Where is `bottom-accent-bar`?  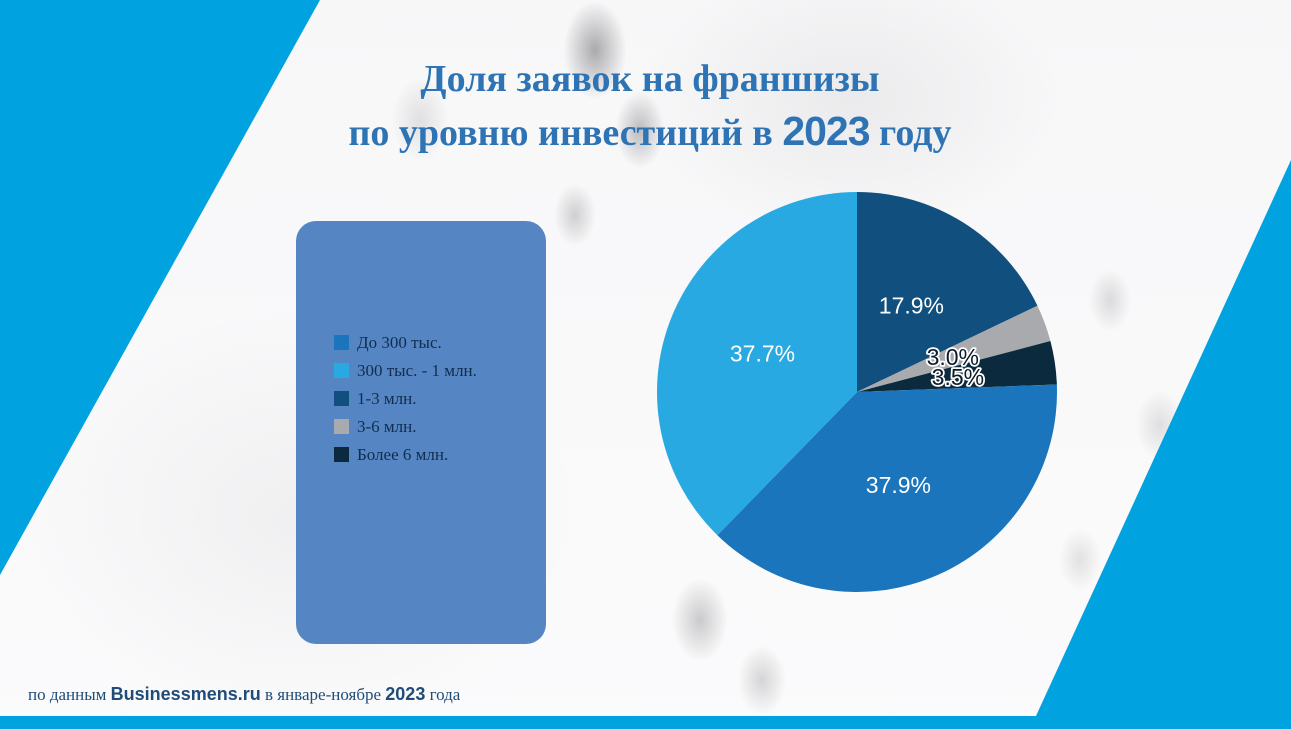
bottom-accent-bar is located at coordinates (645, 722).